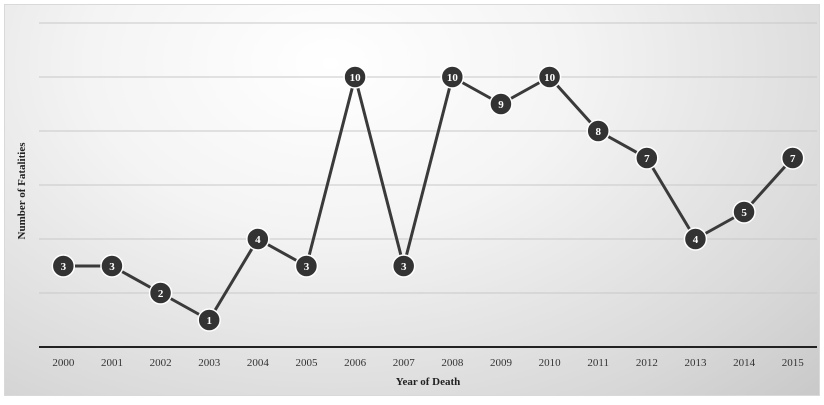 The width and height of the screenshot is (824, 405). I want to click on x-tick-label: 2001, so click(112, 363).